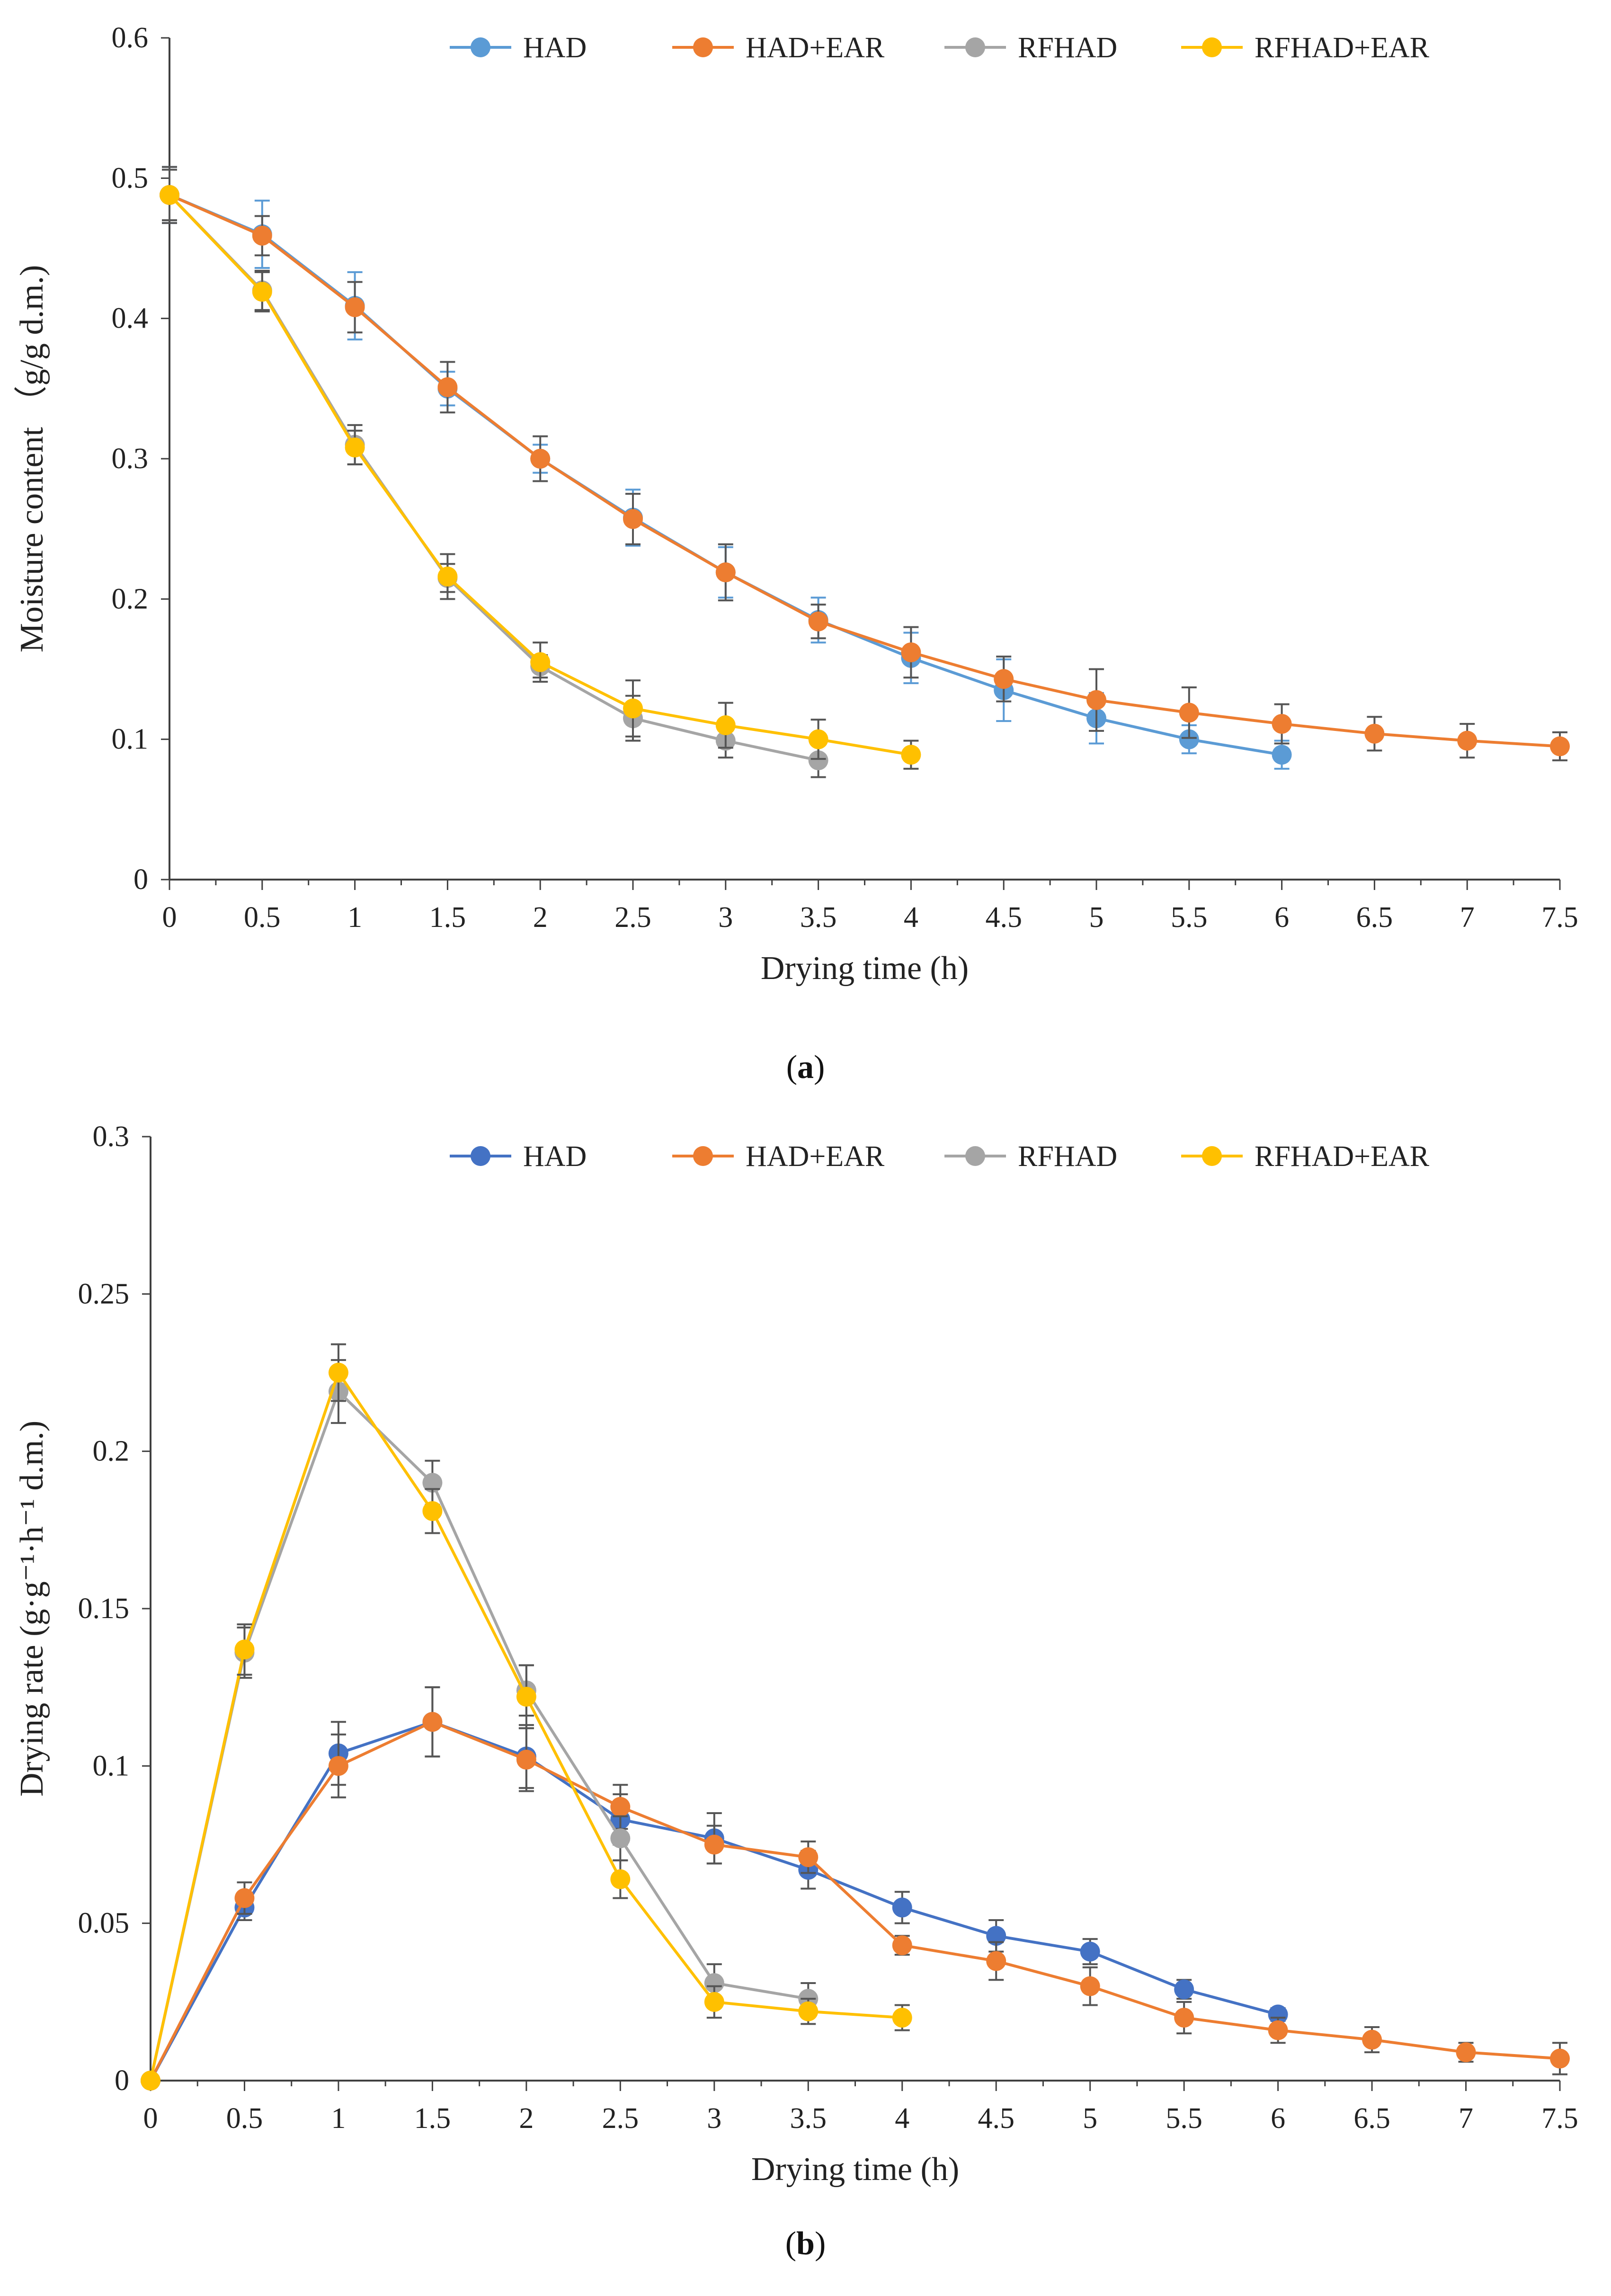 The height and width of the screenshot is (2296, 1611). What do you see at coordinates (1466, 2118) in the screenshot?
I see `x-tick-label: 7` at bounding box center [1466, 2118].